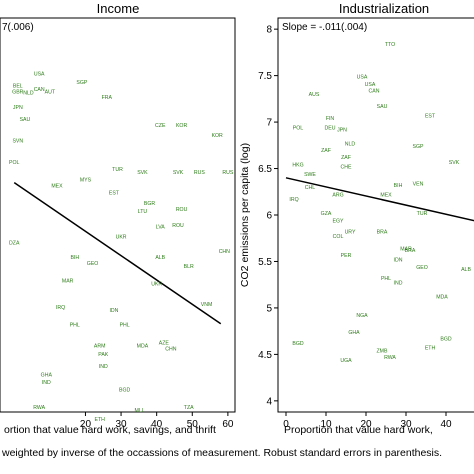  What do you see at coordinates (454, 163) in the screenshot?
I see `industrialization-point-label: SVK` at bounding box center [454, 163].